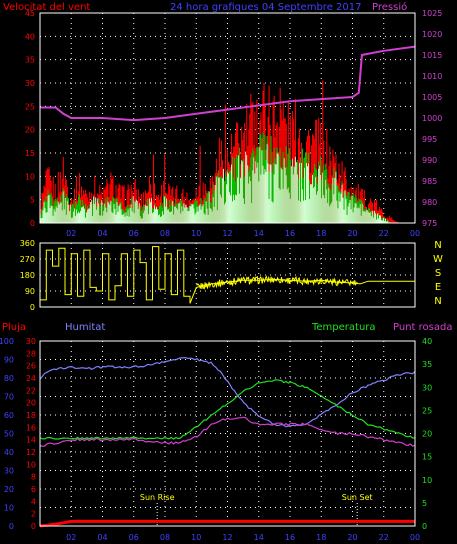  I want to click on temperature-tick-label: 35, so click(427, 364).